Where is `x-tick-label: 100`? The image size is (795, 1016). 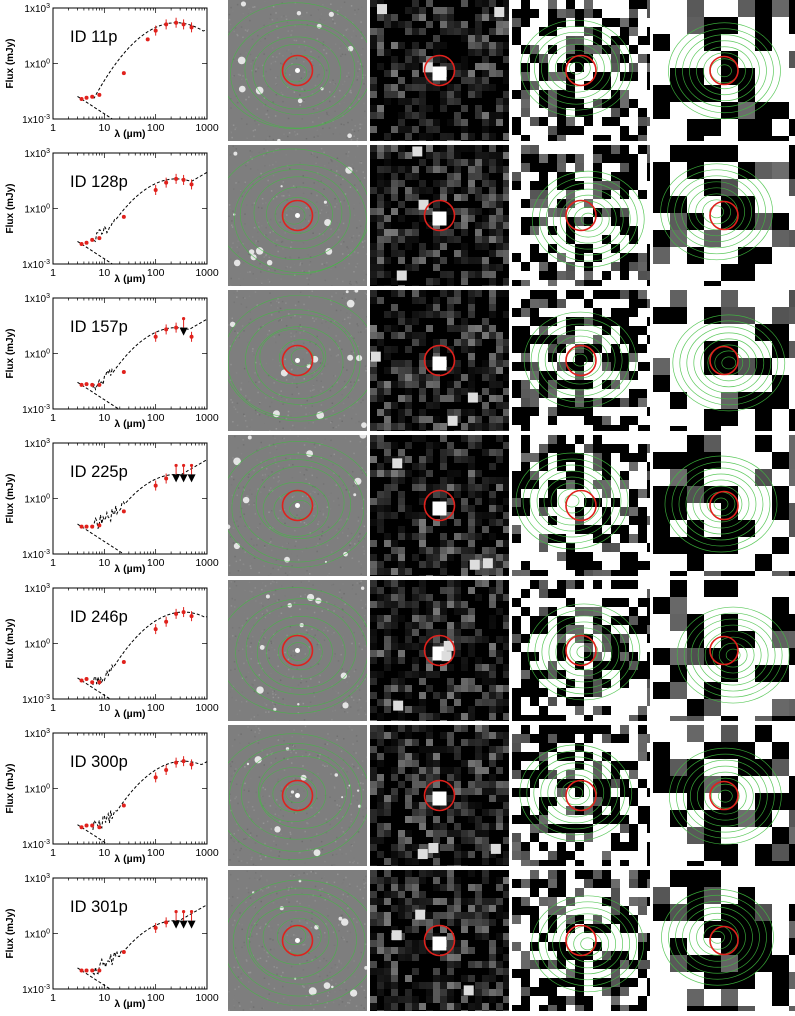
x-tick-label: 100 is located at coordinates (156, 563).